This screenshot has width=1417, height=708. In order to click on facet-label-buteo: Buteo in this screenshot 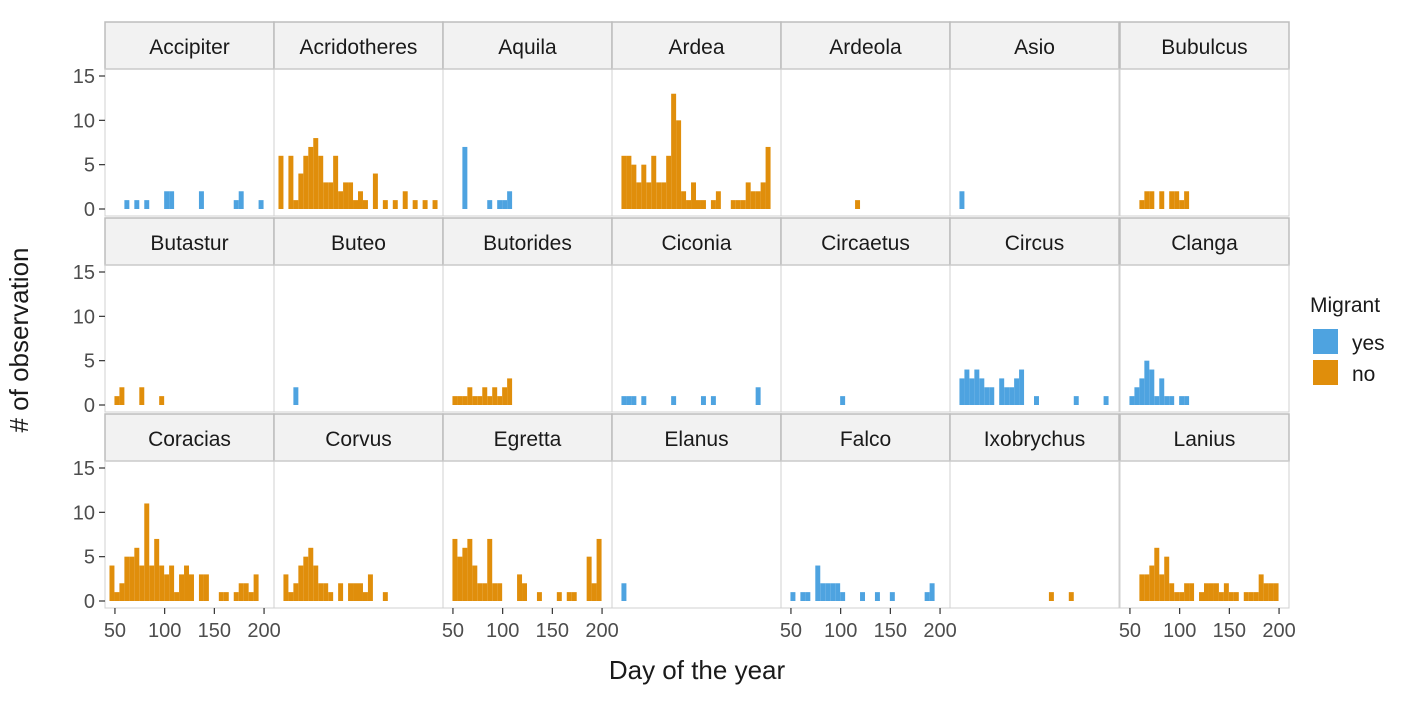, I will do `click(358, 243)`.